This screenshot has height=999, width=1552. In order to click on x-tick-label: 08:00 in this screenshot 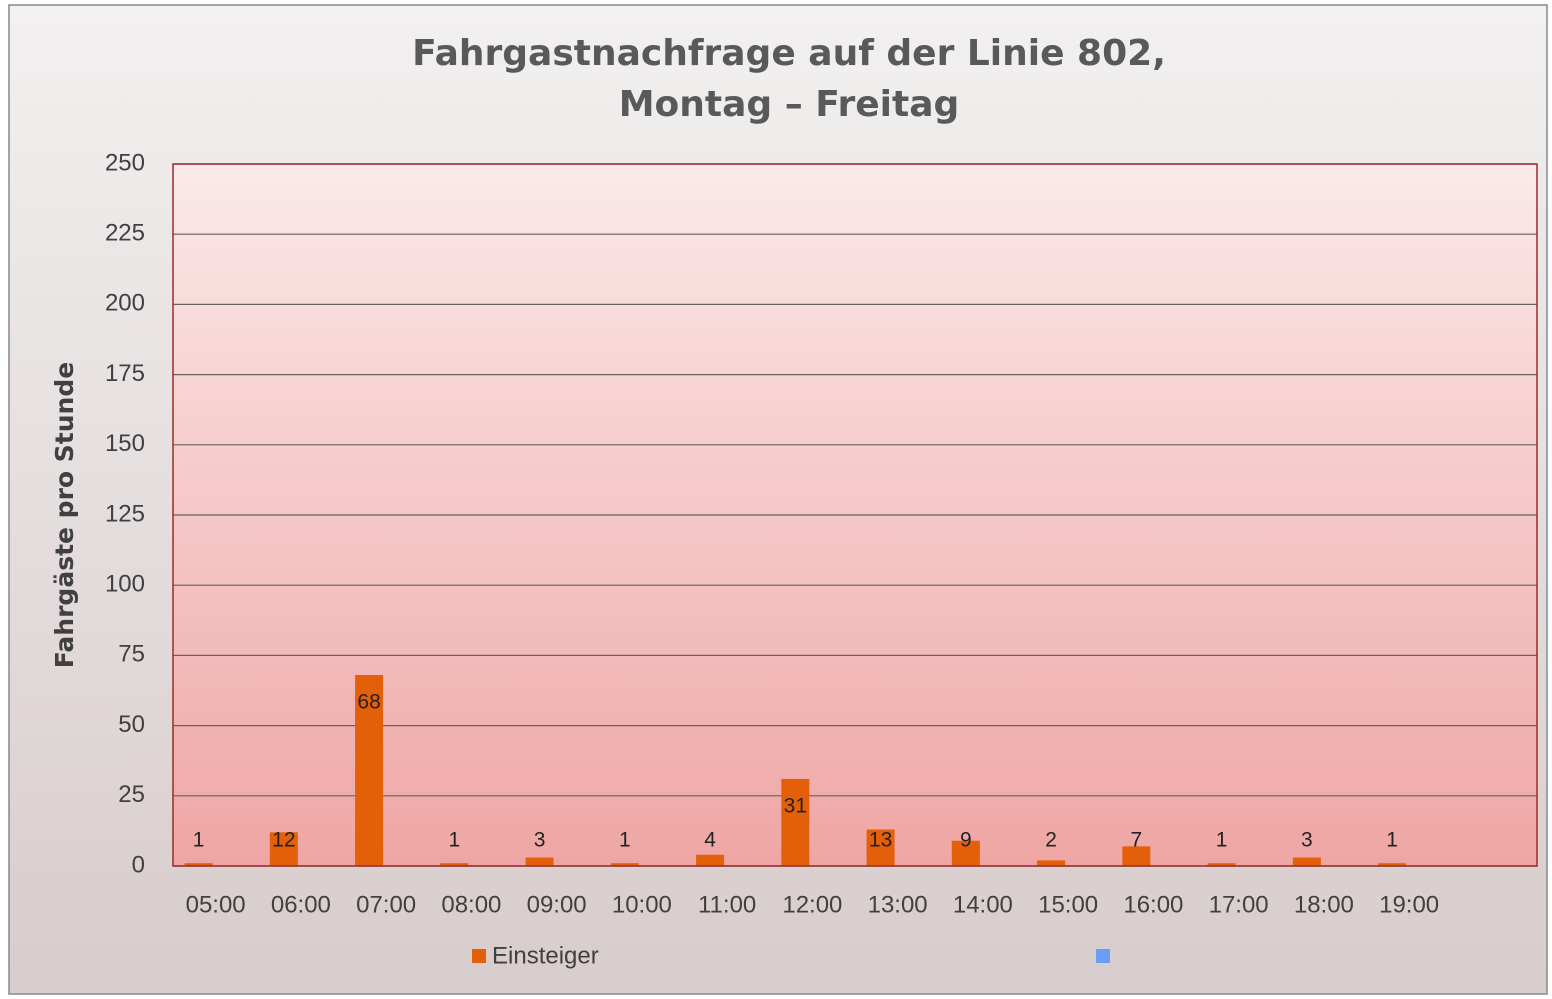, I will do `click(471, 904)`.